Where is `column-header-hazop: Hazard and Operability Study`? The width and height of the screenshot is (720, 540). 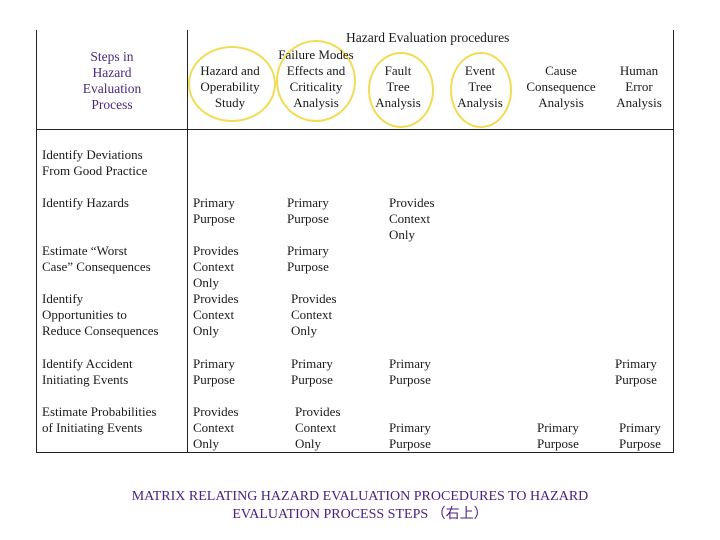
column-header-hazop: Hazard and Operability Study is located at coordinates (230, 87).